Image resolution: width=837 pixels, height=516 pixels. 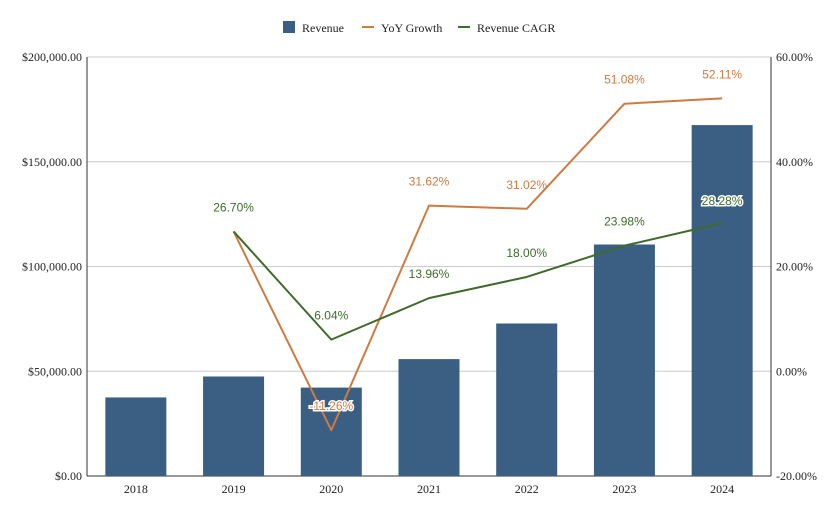 I want to click on right-axis-tick-label: 0.00%, so click(x=791, y=371).